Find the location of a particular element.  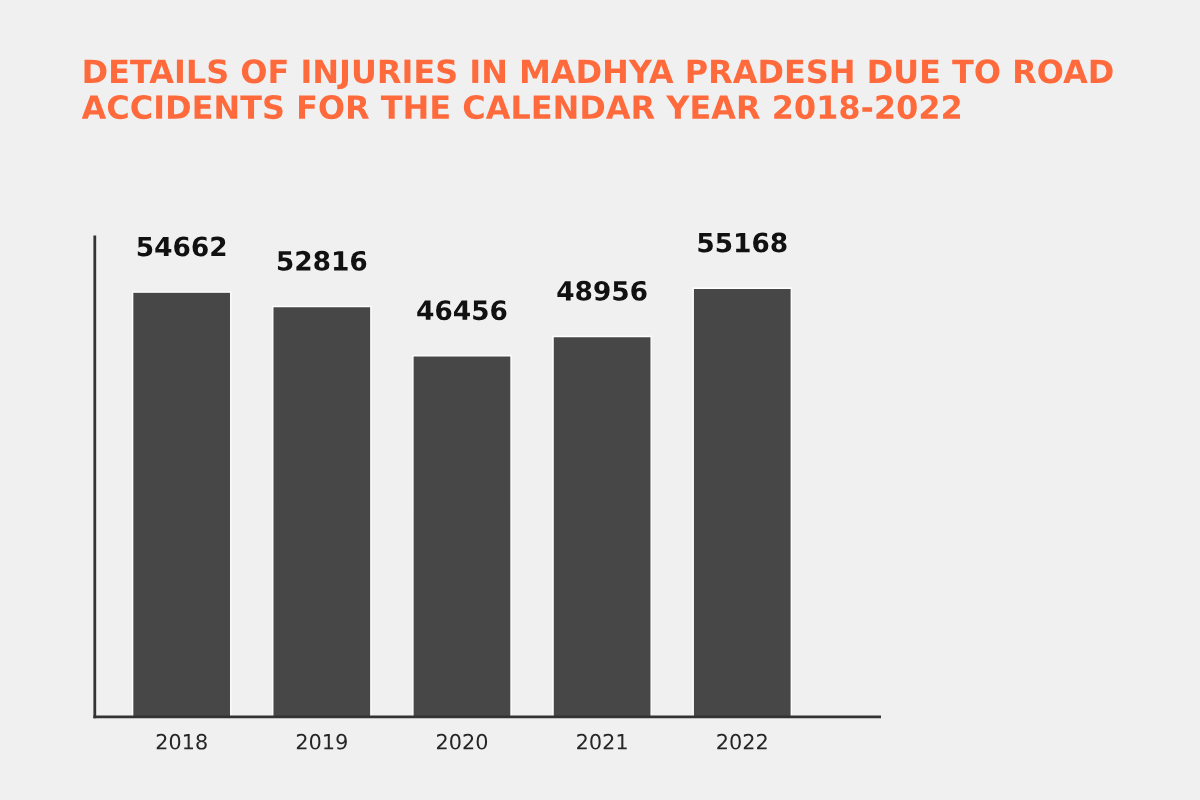

data-label: 48956 is located at coordinates (602, 290).